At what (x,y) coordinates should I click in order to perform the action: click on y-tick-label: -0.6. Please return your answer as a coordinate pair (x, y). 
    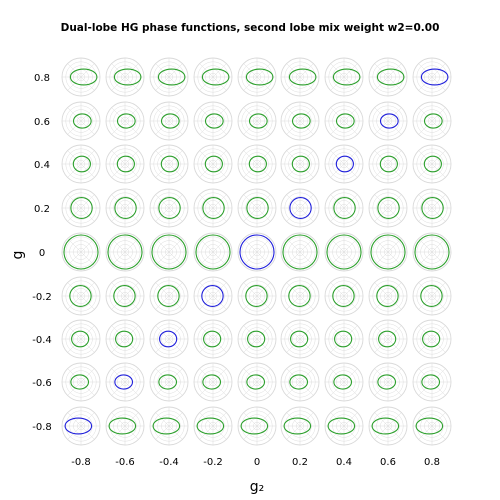
    Looking at the image, I should click on (42, 383).